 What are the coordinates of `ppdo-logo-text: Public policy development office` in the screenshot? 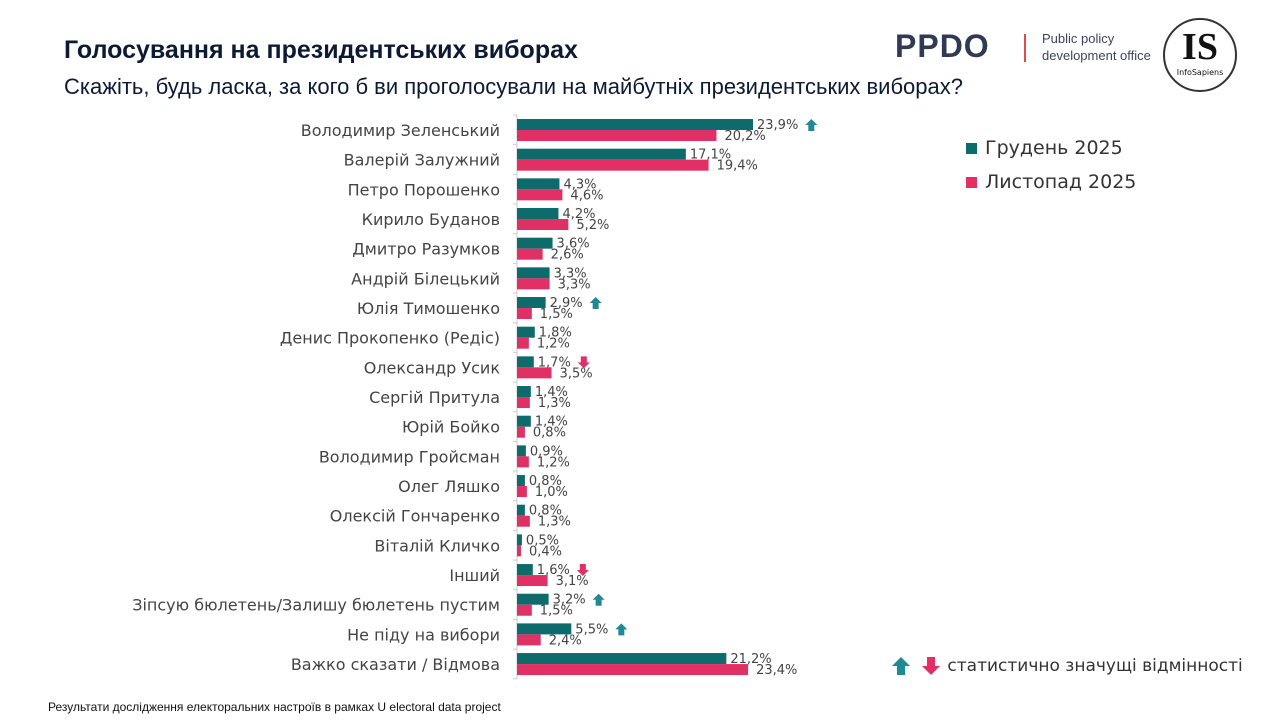 It's located at (1096, 47).